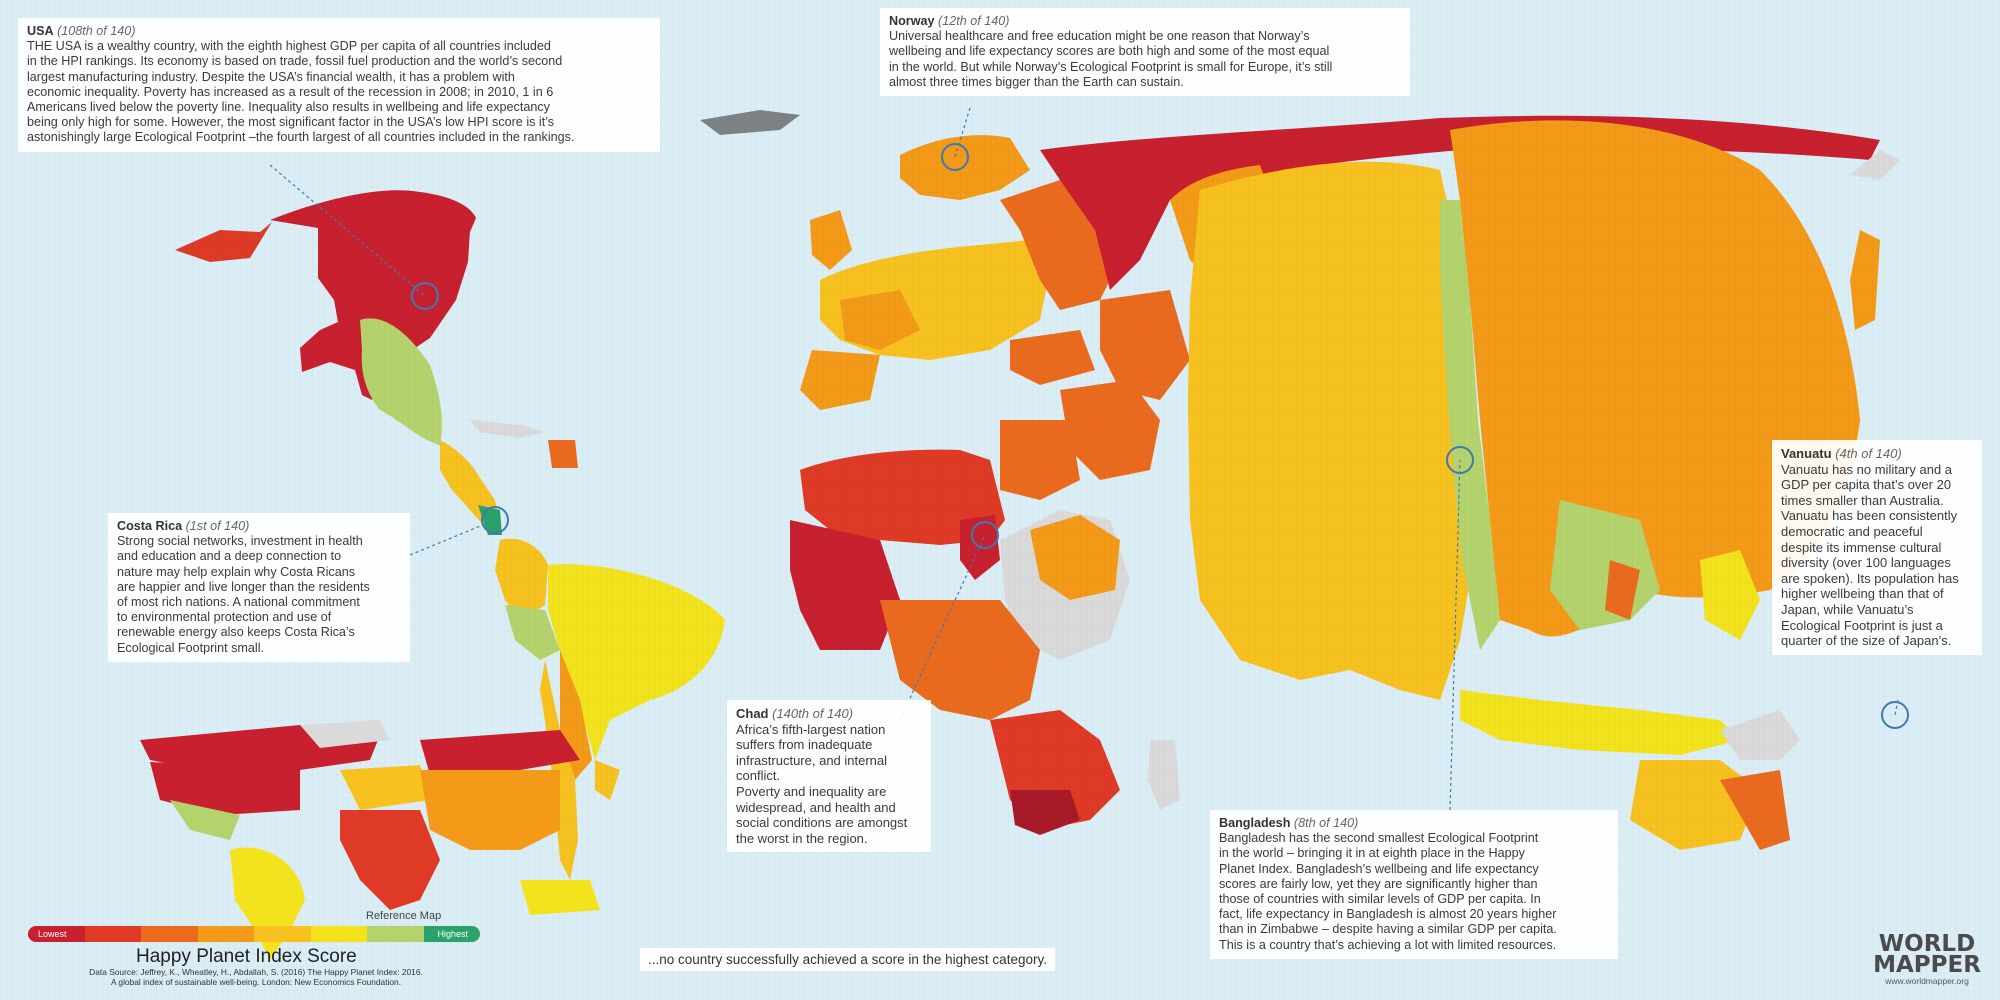  I want to click on usa-marker, so click(425, 296).